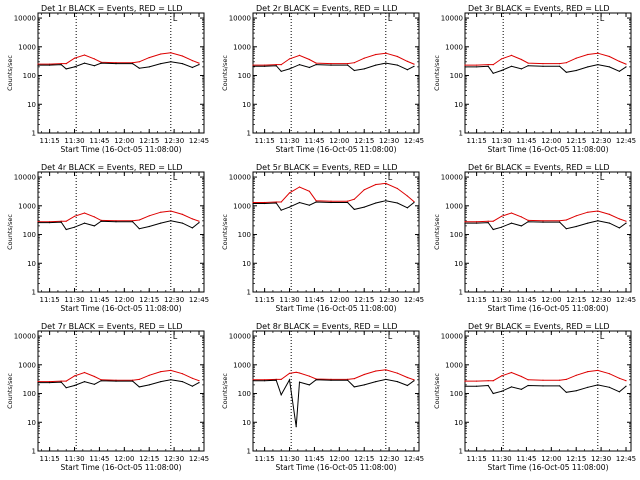 Image resolution: width=640 pixels, height=480 pixels. I want to click on y-tick-label: 1000, so click(242, 206).